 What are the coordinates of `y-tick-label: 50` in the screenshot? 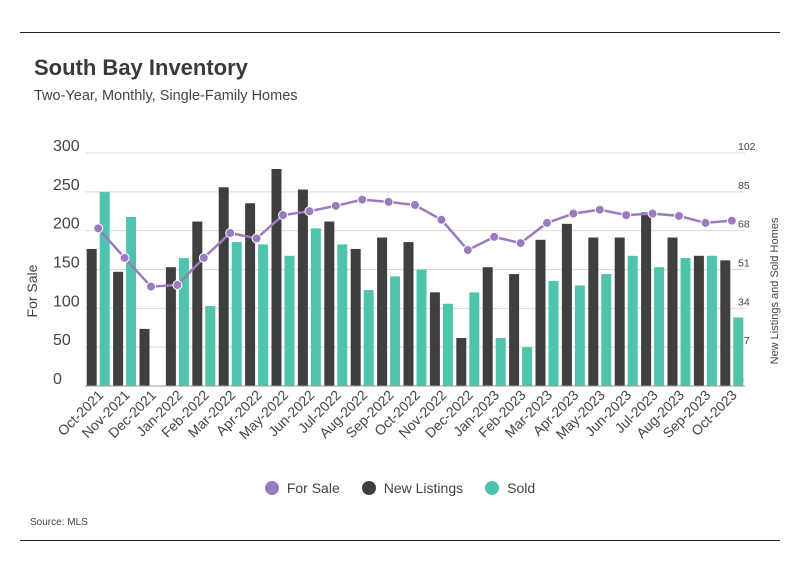 It's located at (62, 340).